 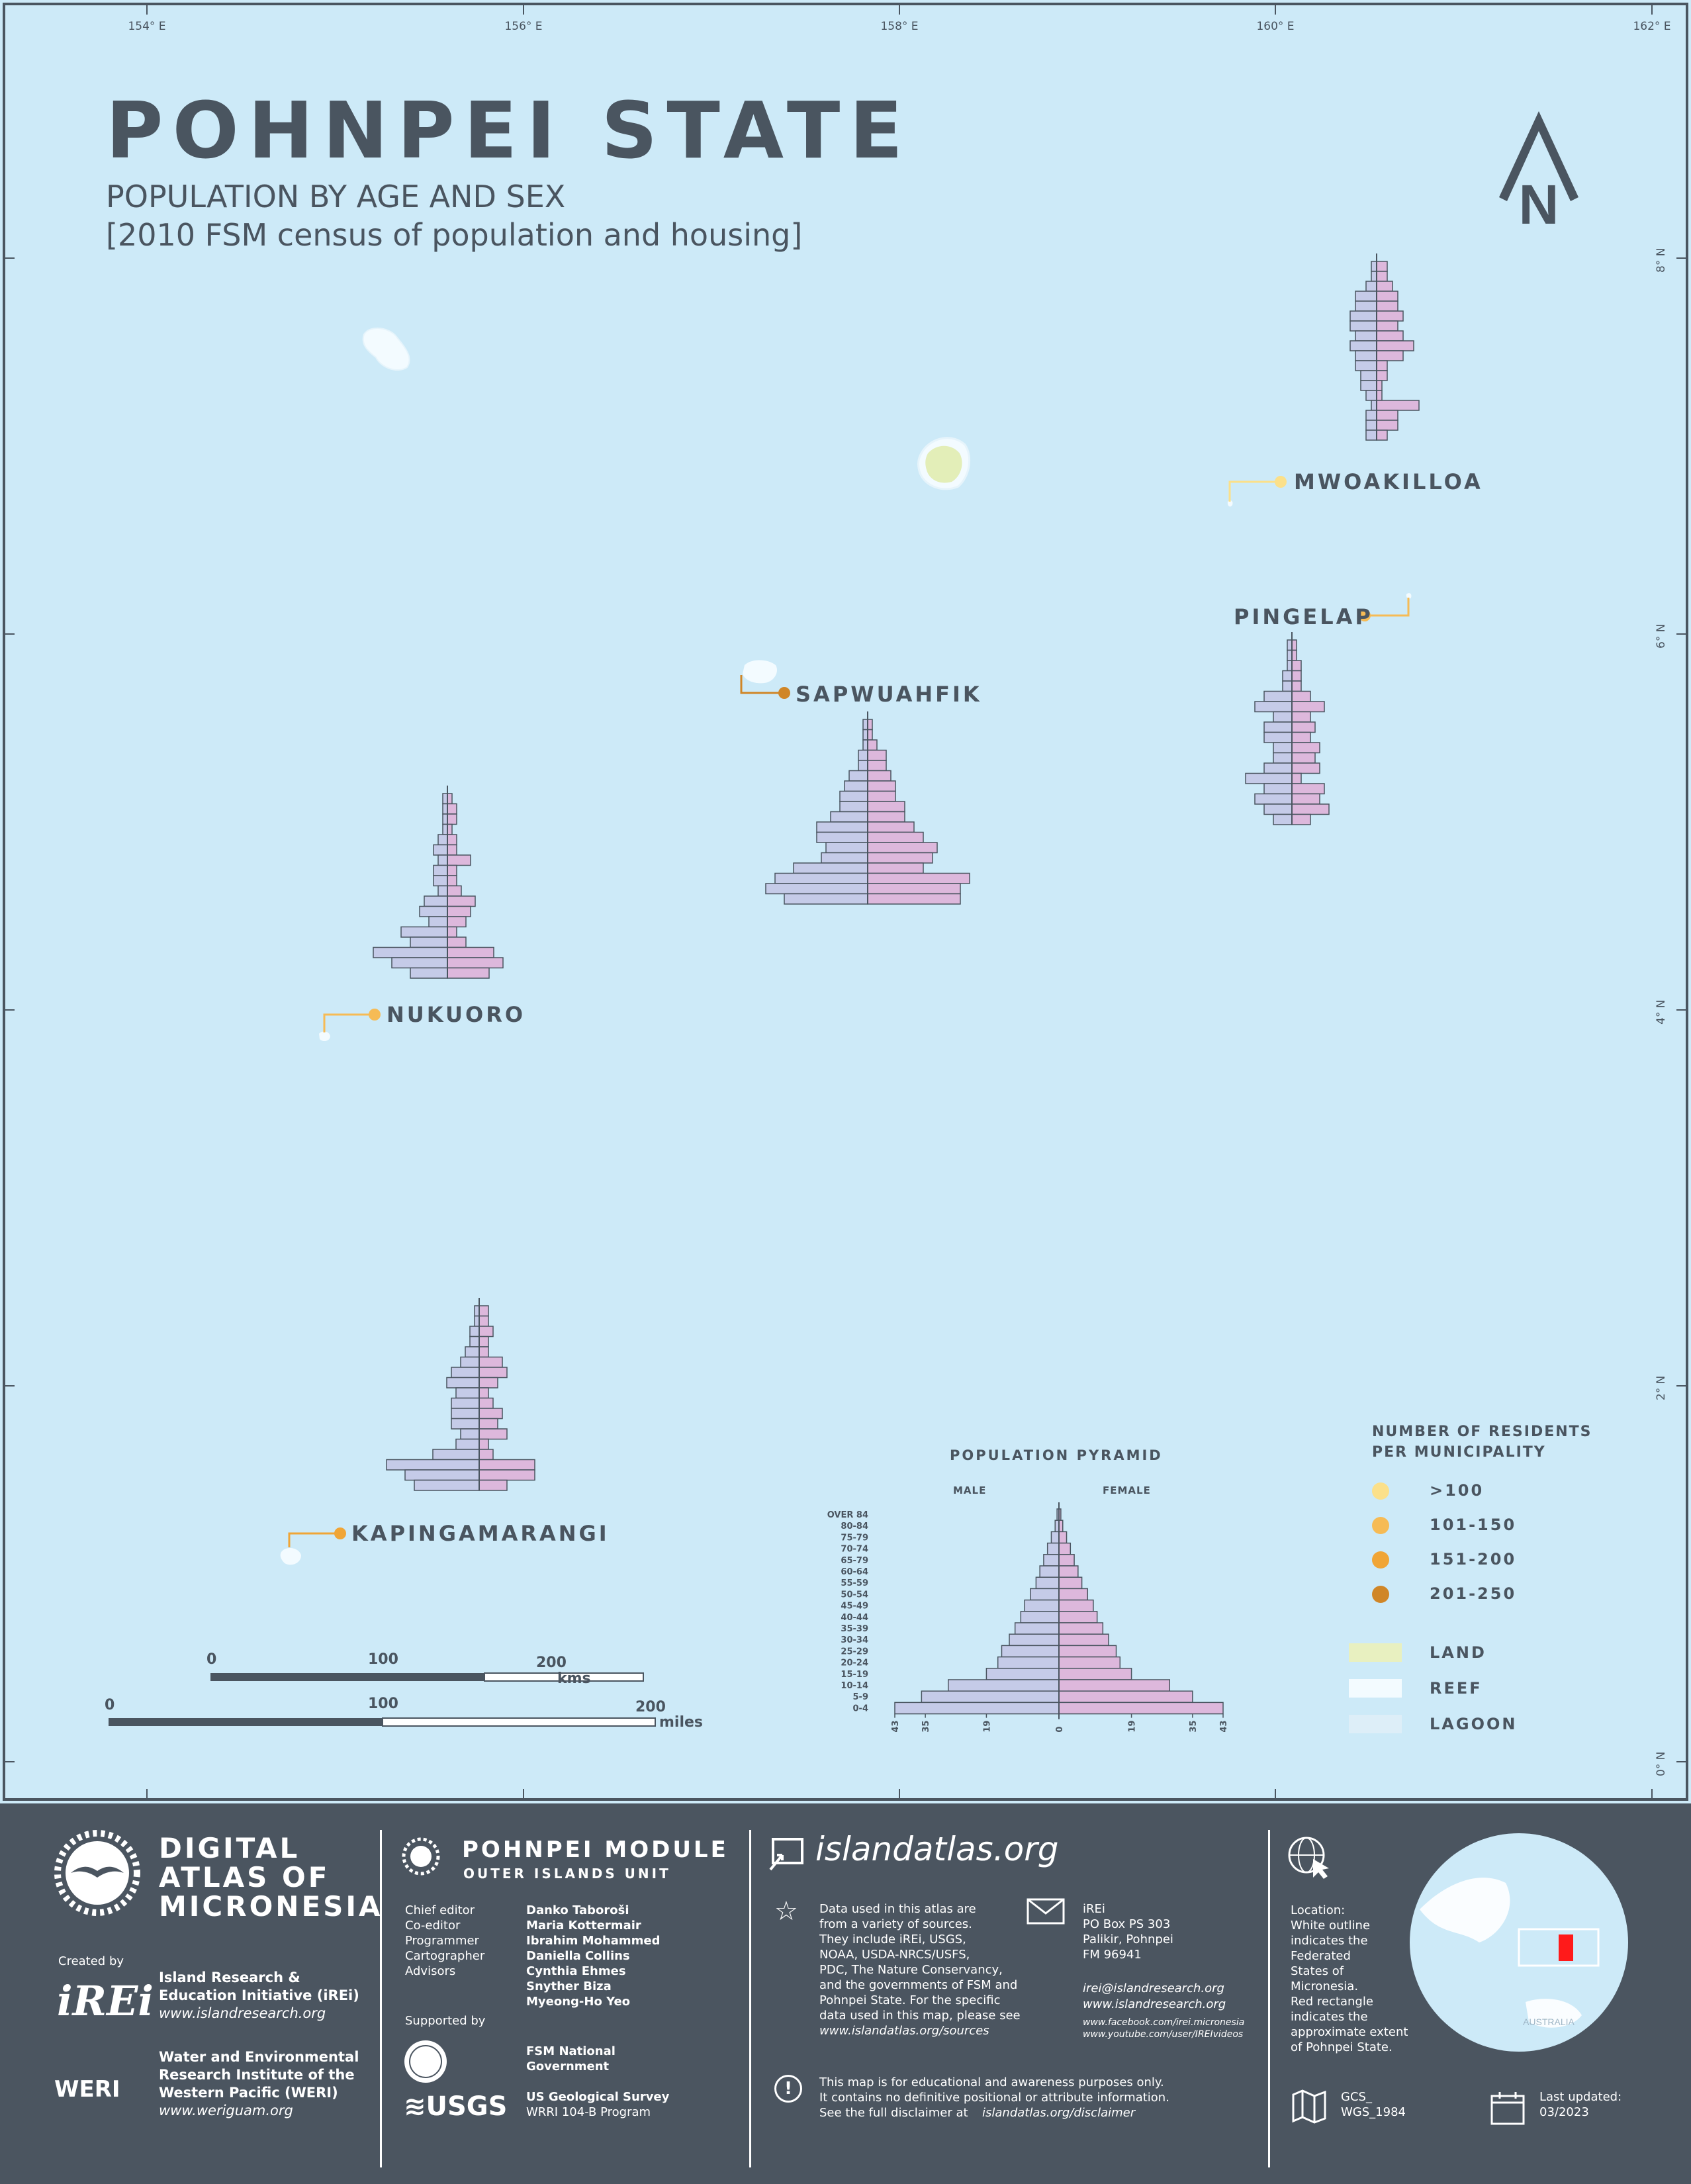 I want to click on updated-label: Last updated:, so click(x=1580, y=2097).